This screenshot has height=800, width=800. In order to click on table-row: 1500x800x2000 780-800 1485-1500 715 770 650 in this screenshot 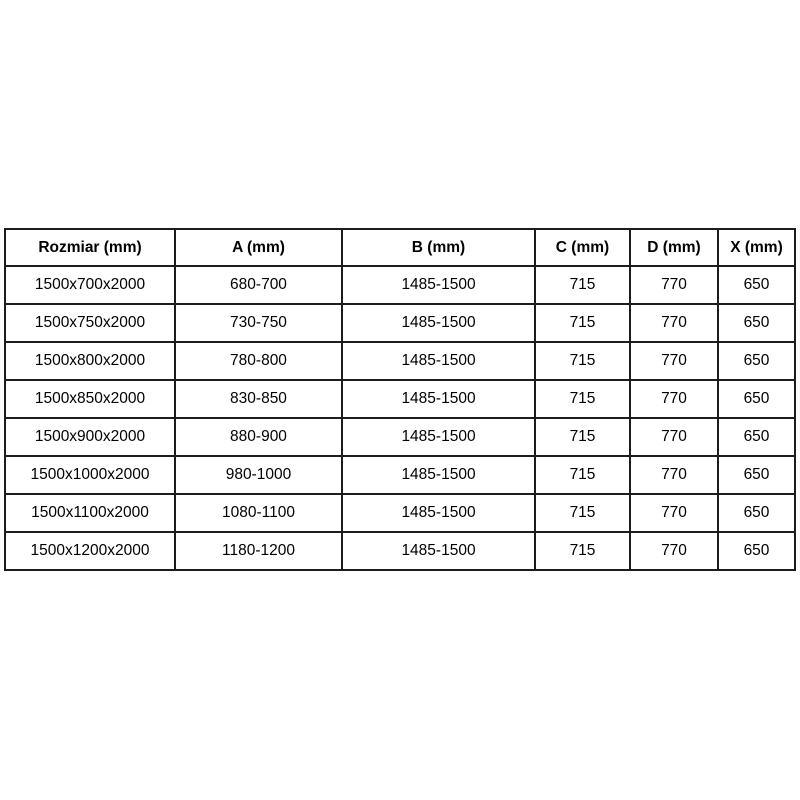, I will do `click(400, 361)`.